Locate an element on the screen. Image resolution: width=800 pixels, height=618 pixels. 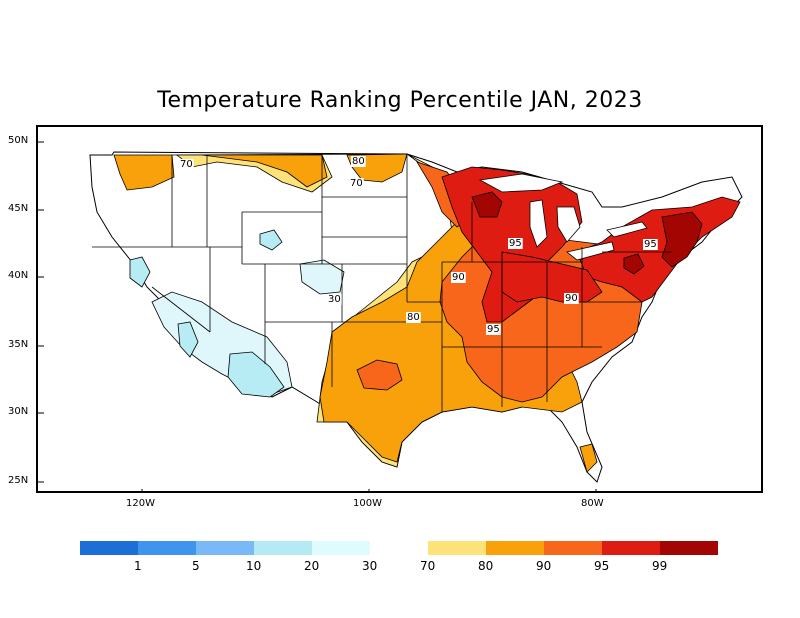
cool-area-arizona is located at coordinates (256, 374).